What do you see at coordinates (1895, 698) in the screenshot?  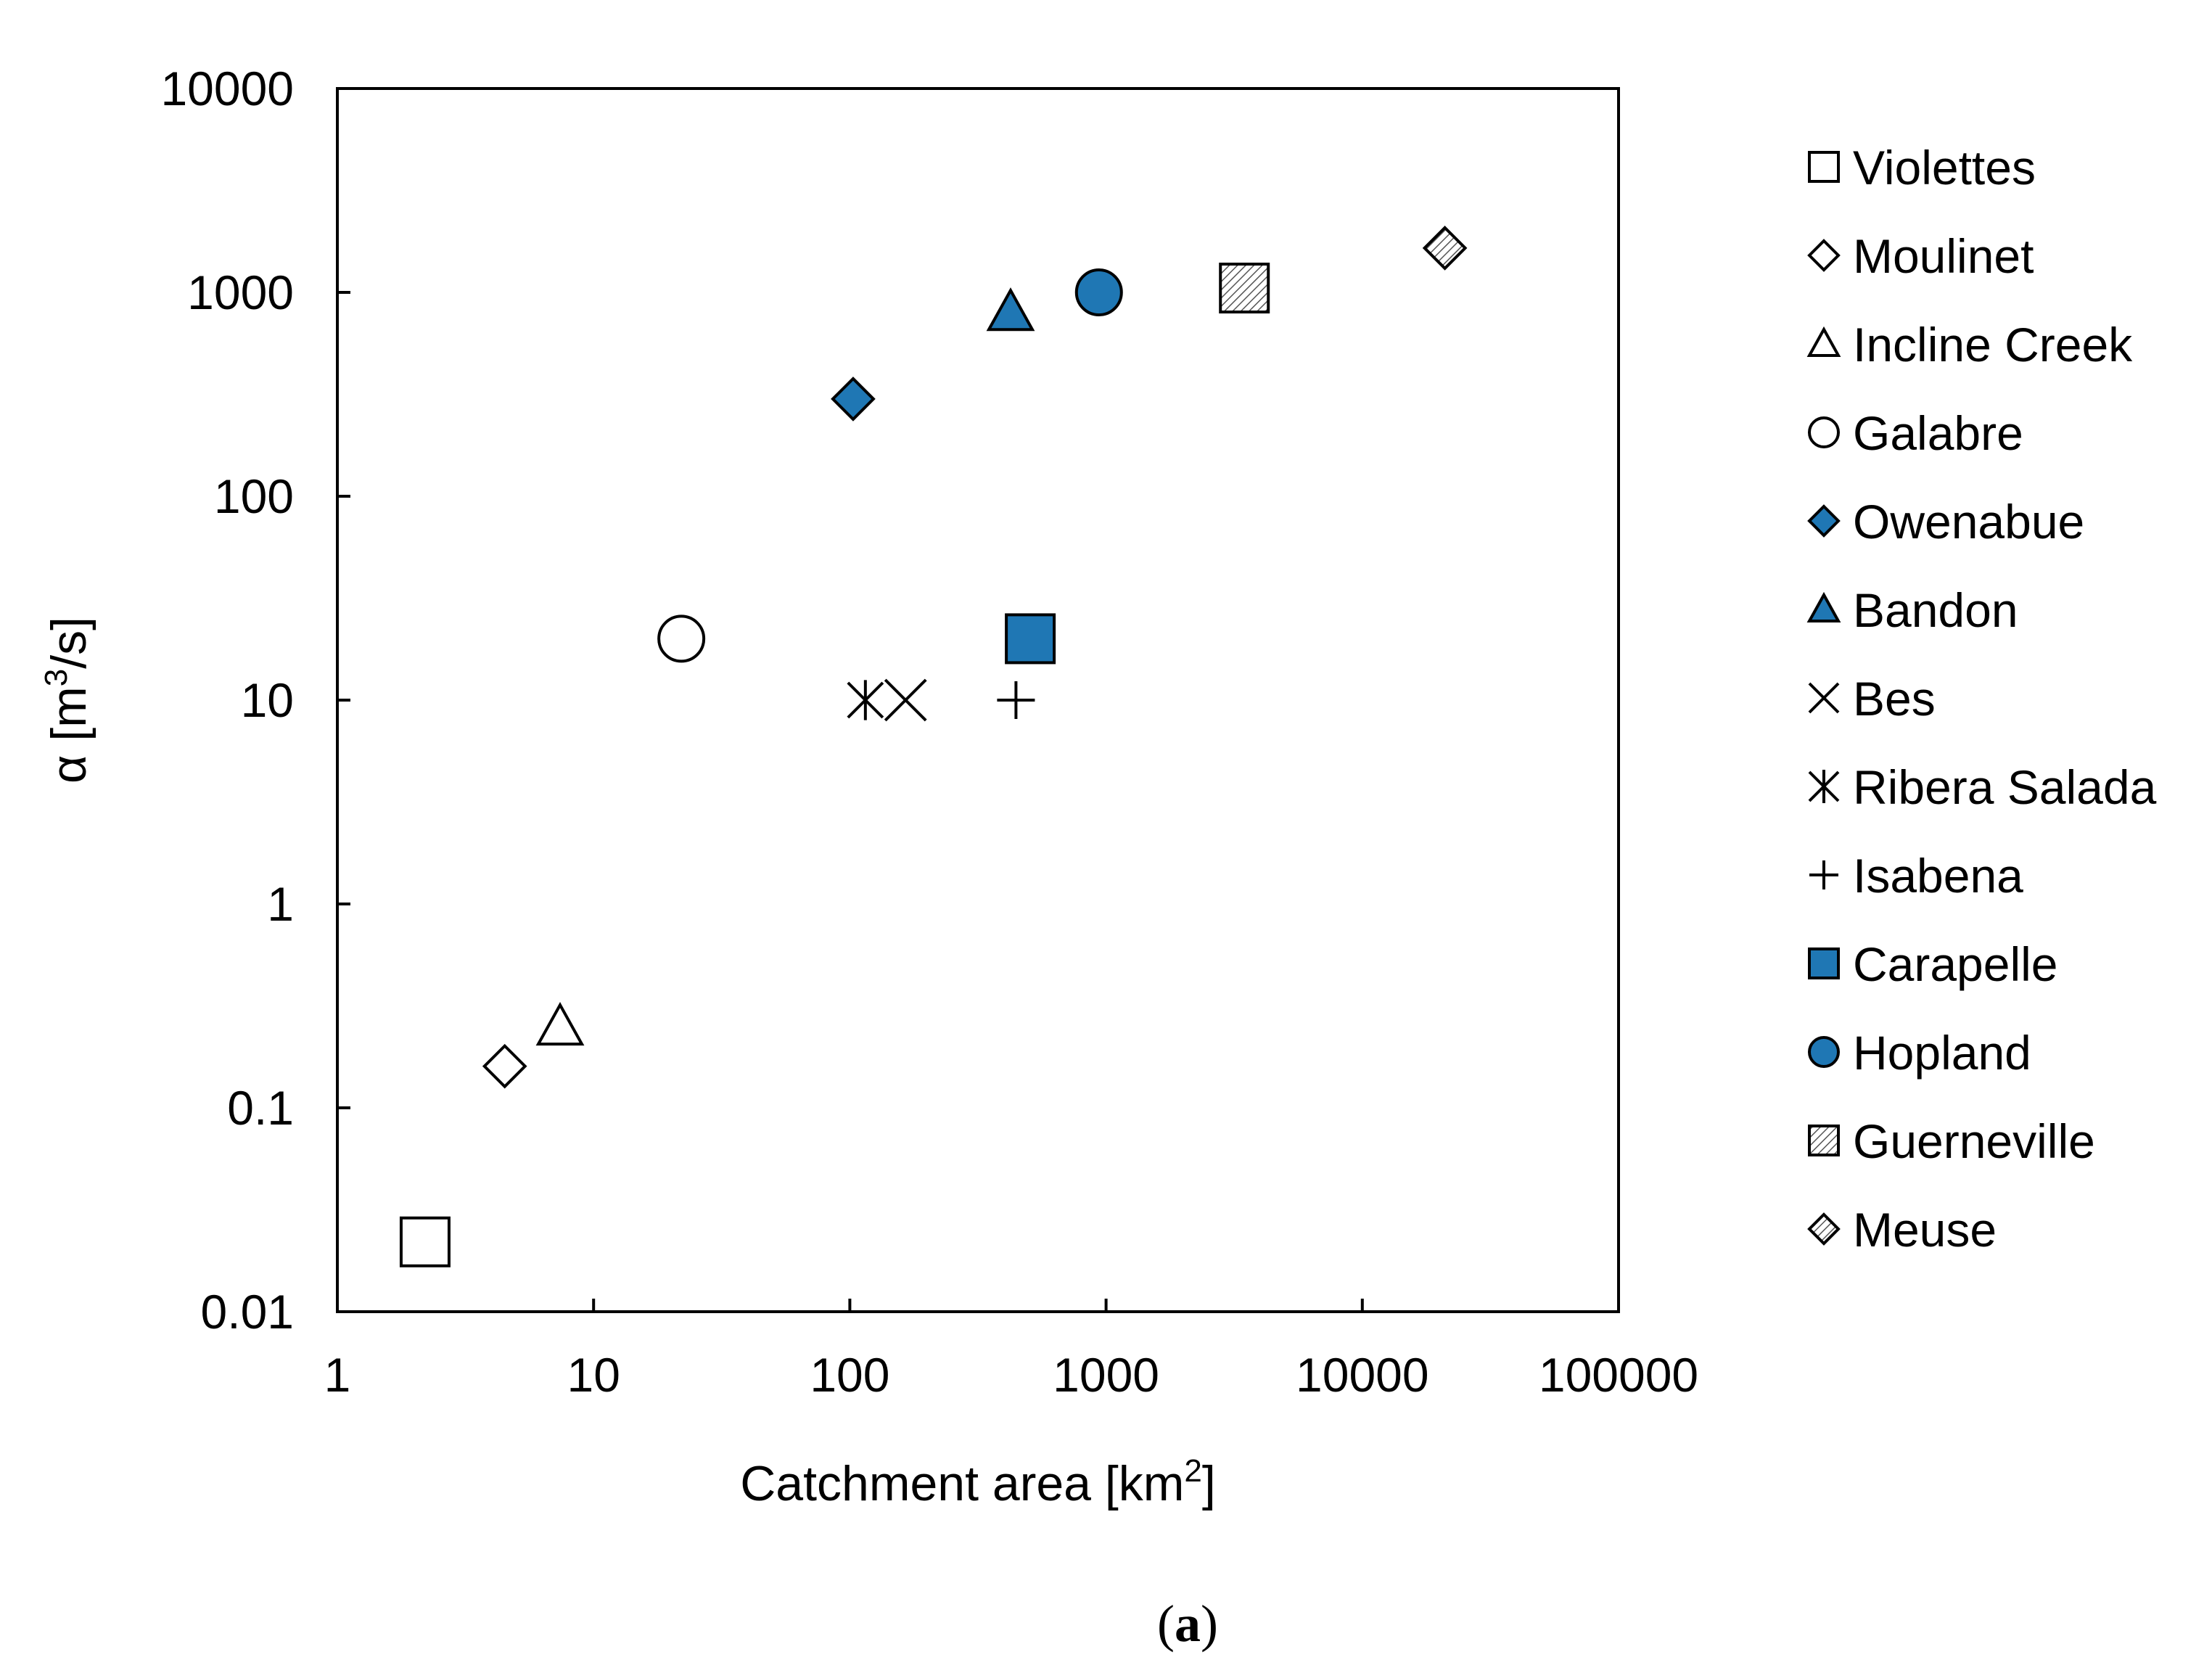 I see `legend-label-bes: Bes` at bounding box center [1895, 698].